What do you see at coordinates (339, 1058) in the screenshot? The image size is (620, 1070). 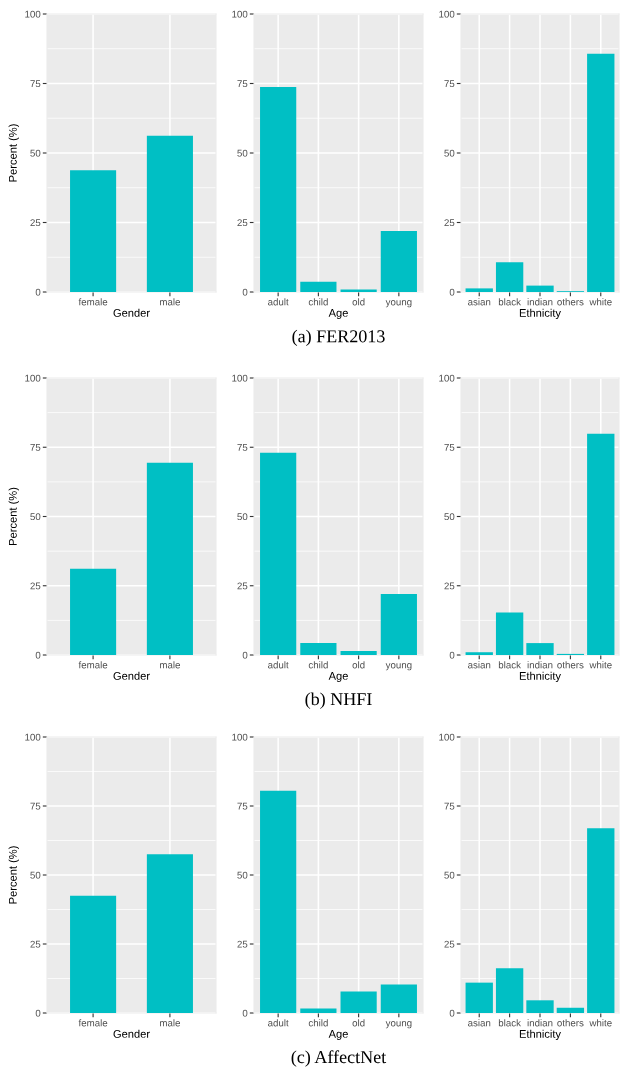 I see `text: (c) AffectNet` at bounding box center [339, 1058].